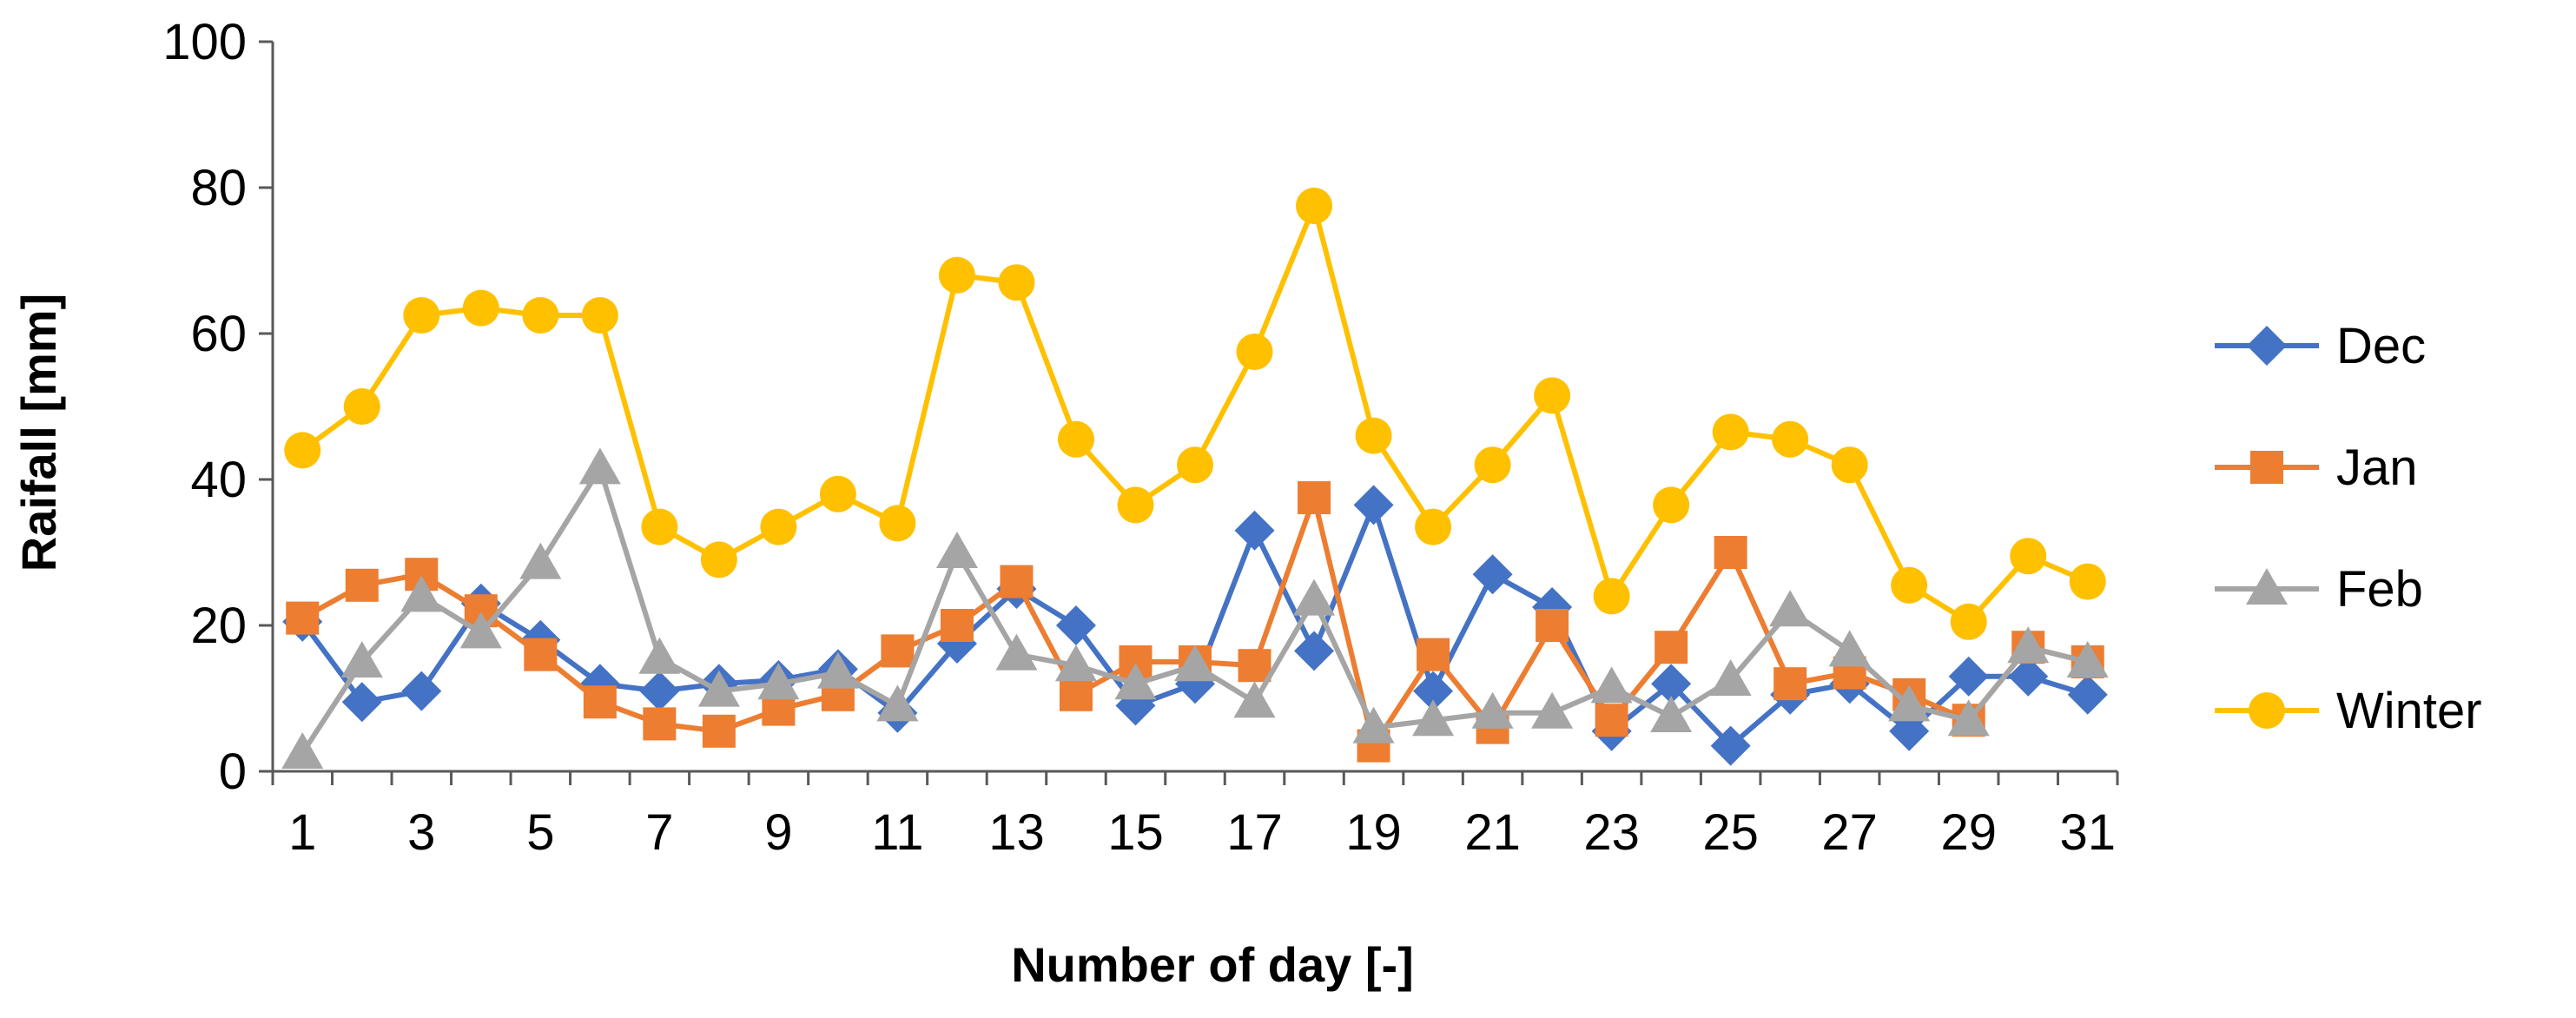  I want to click on x-tick-label: 5, so click(540, 832).